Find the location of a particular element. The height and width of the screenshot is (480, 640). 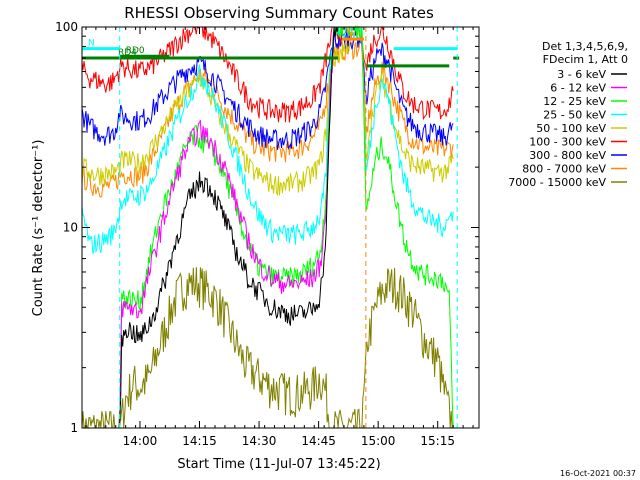

y-tick-label: 10 is located at coordinates (70, 228).